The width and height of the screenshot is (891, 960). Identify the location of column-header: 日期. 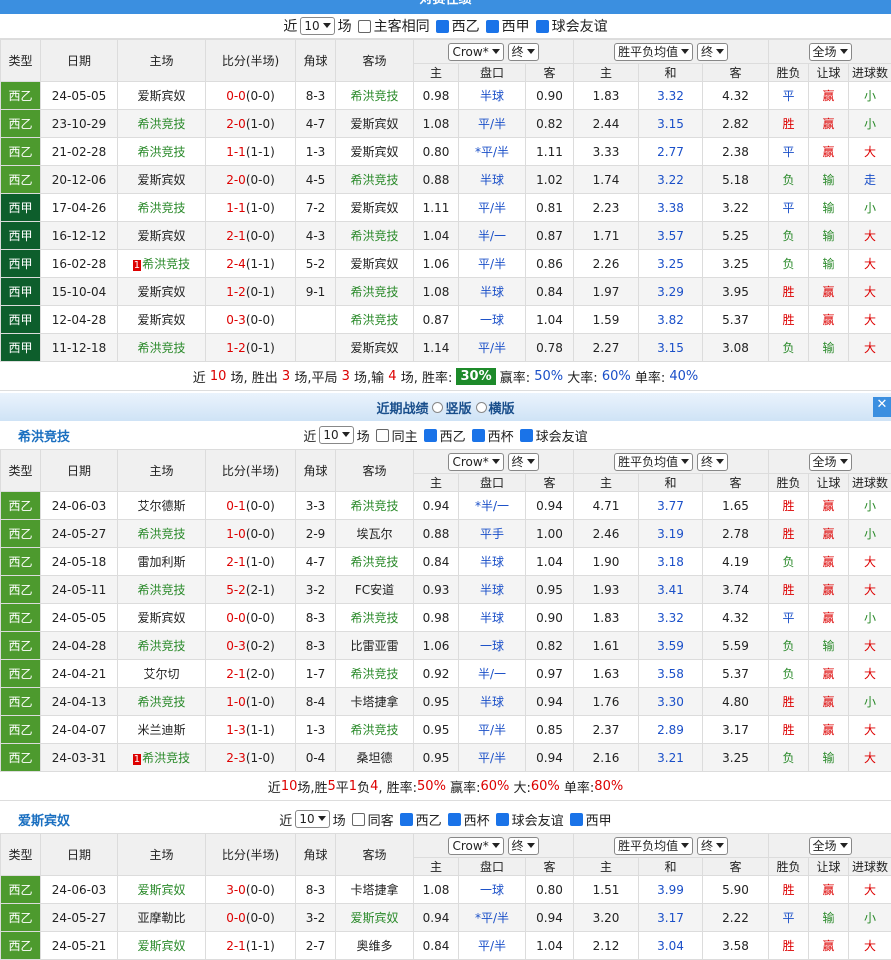
(79, 471).